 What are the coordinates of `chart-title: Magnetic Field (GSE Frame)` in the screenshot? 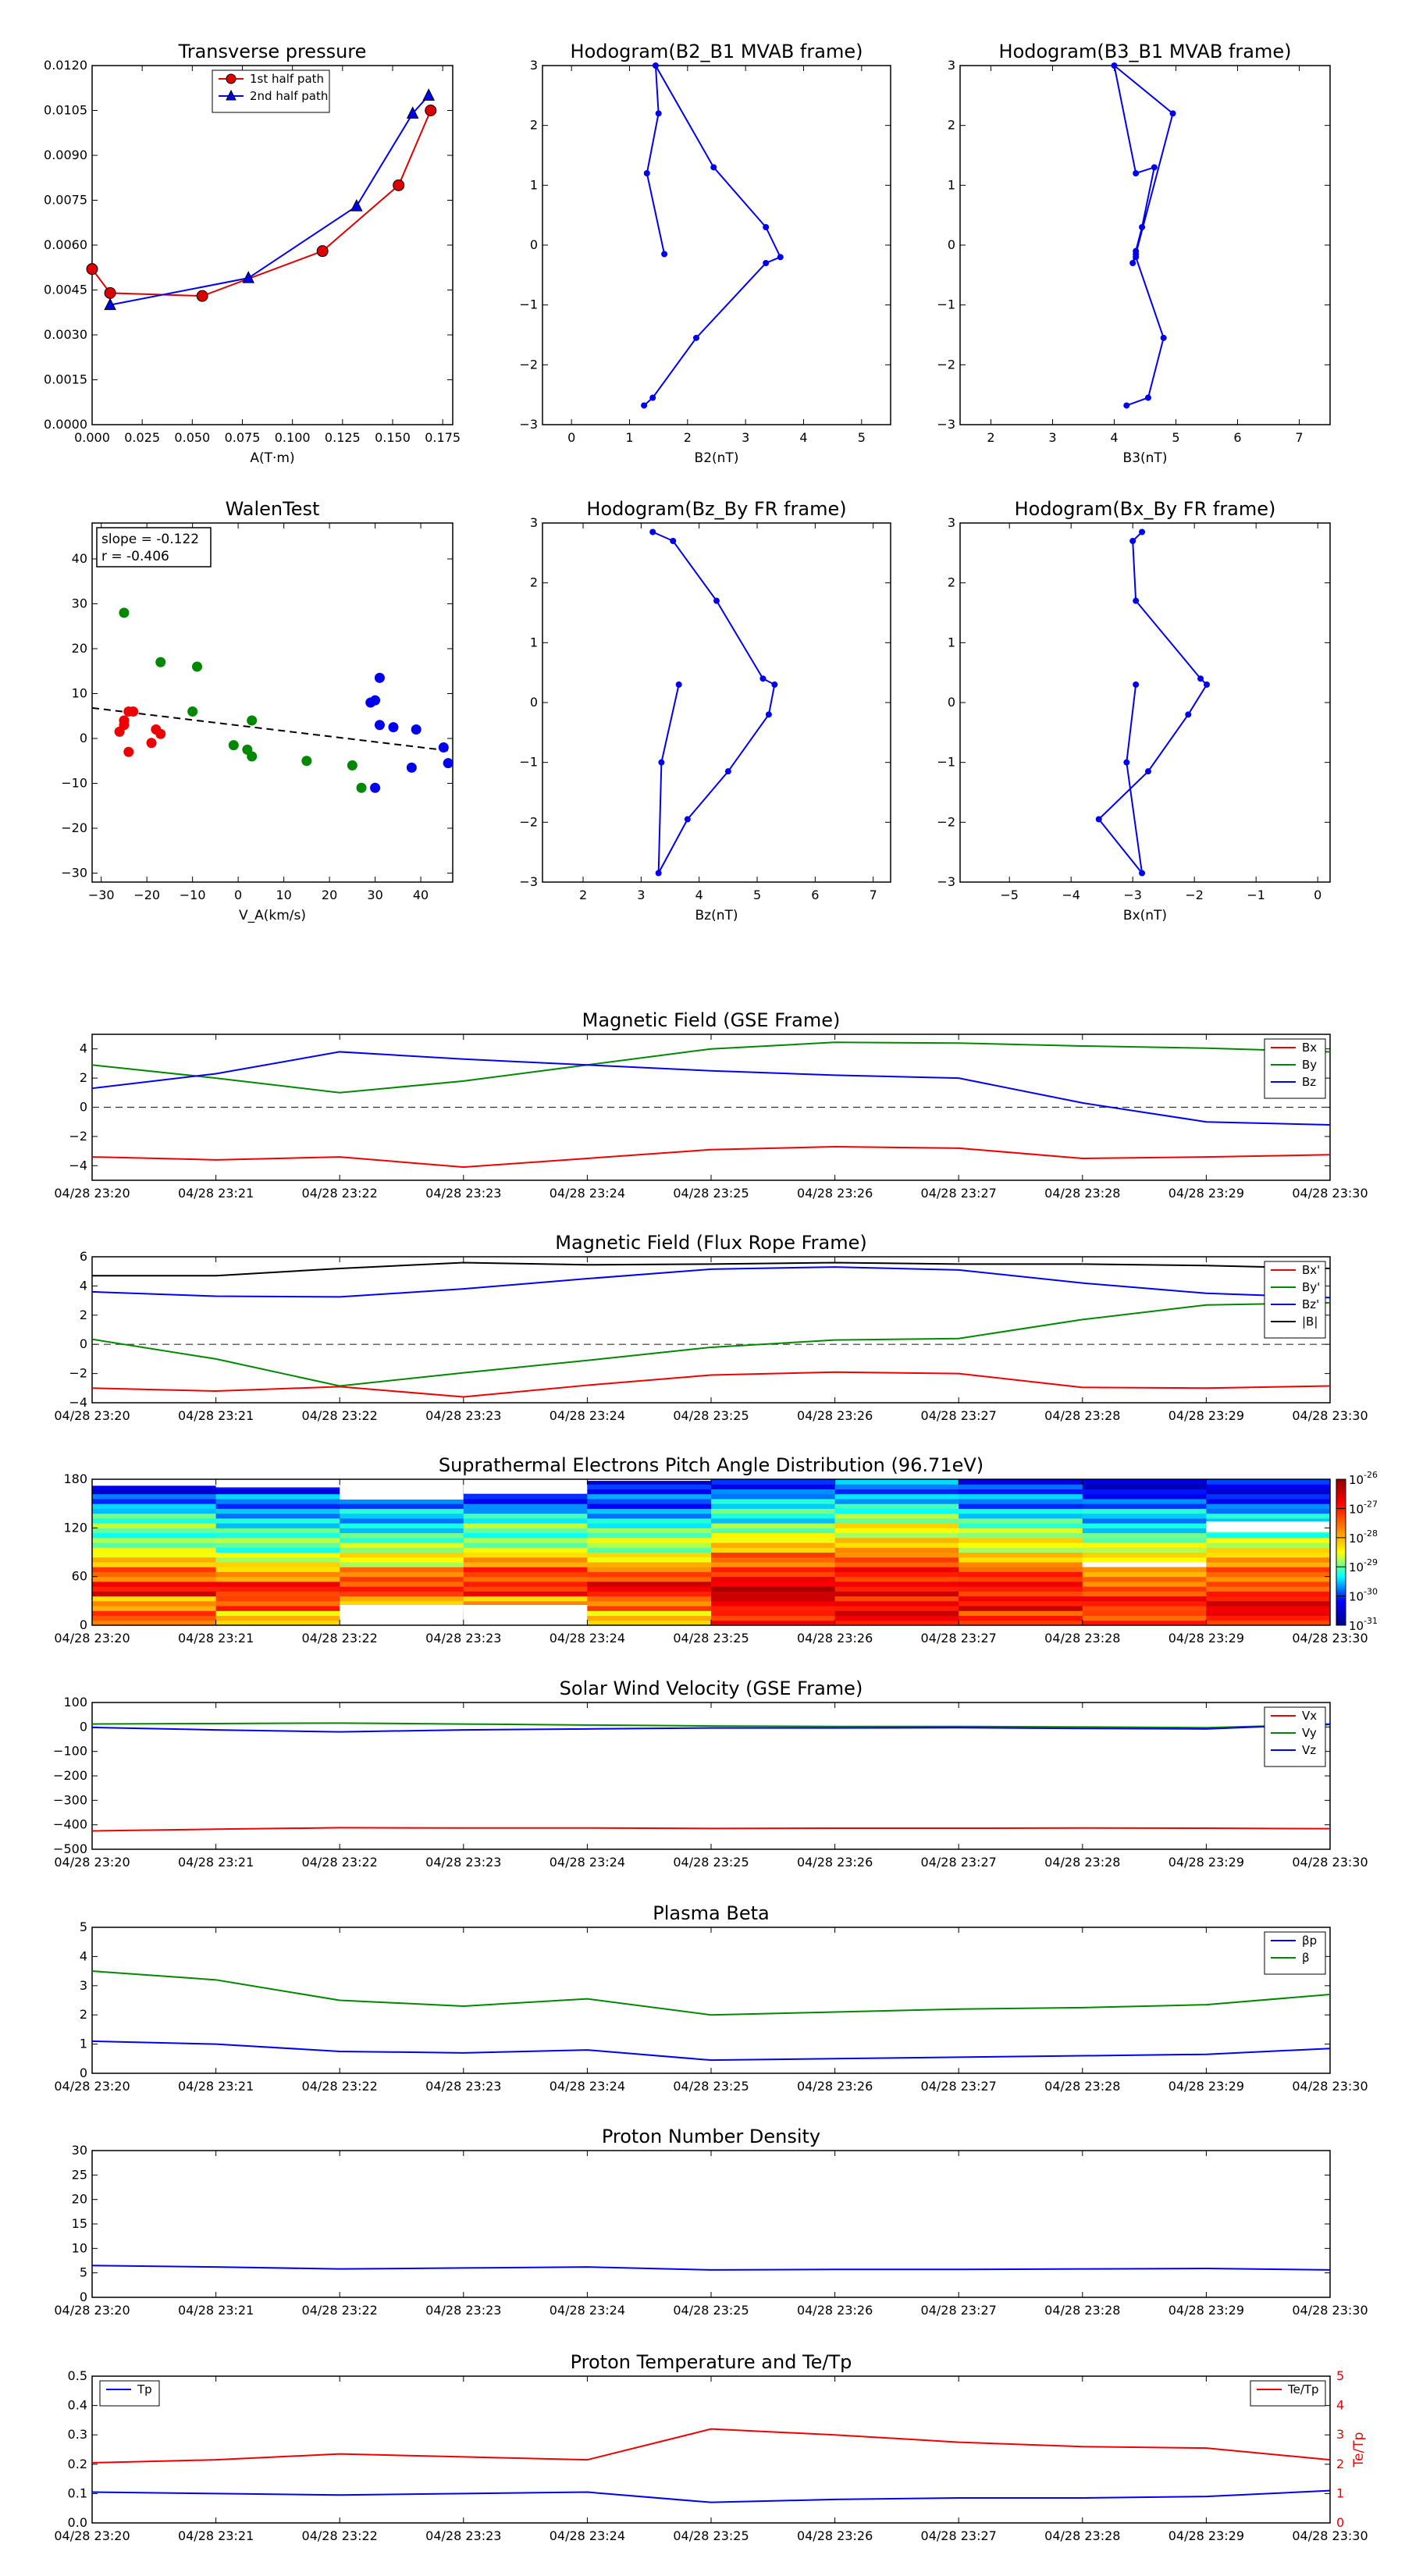 It's located at (712, 1020).